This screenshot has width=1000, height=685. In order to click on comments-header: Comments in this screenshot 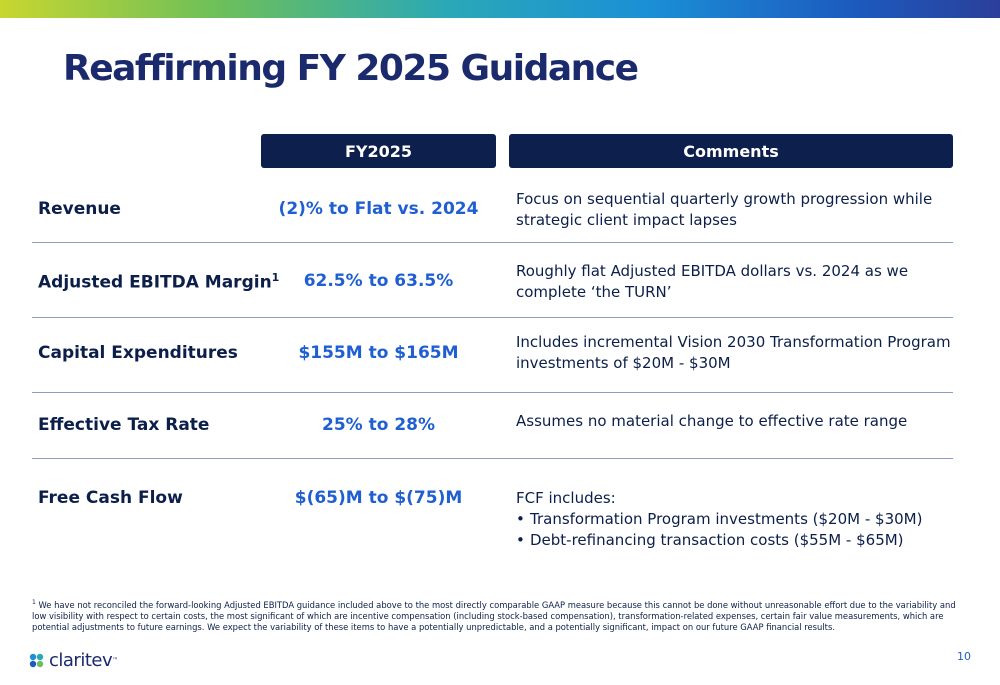, I will do `click(731, 151)`.